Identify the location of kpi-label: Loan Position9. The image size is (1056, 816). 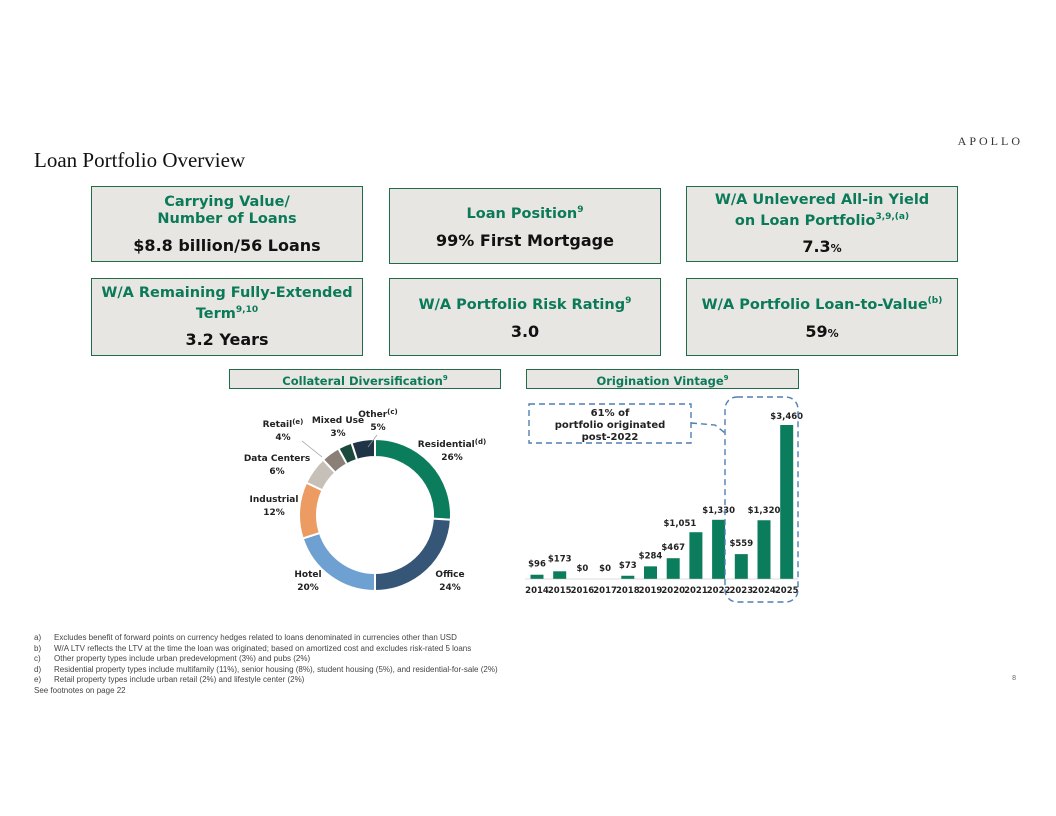
(525, 212).